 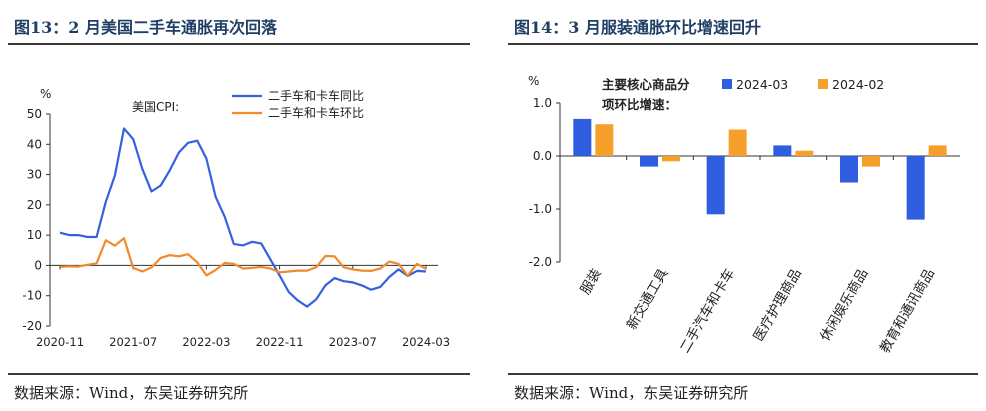 What do you see at coordinates (131, 393) in the screenshot?
I see `left-source-note: 数据来源：Wind，东吴证券研究所` at bounding box center [131, 393].